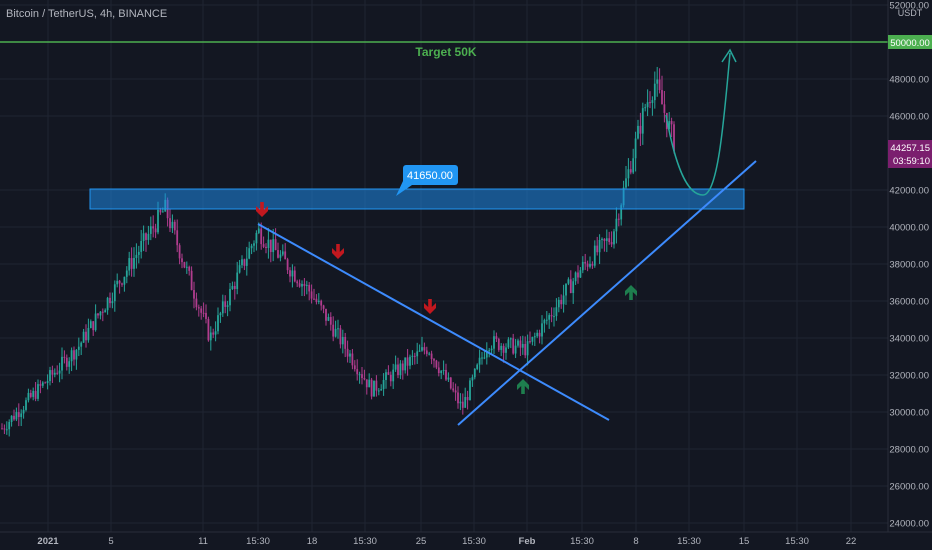 The image size is (932, 550). I want to click on resistance-zone, so click(417, 199).